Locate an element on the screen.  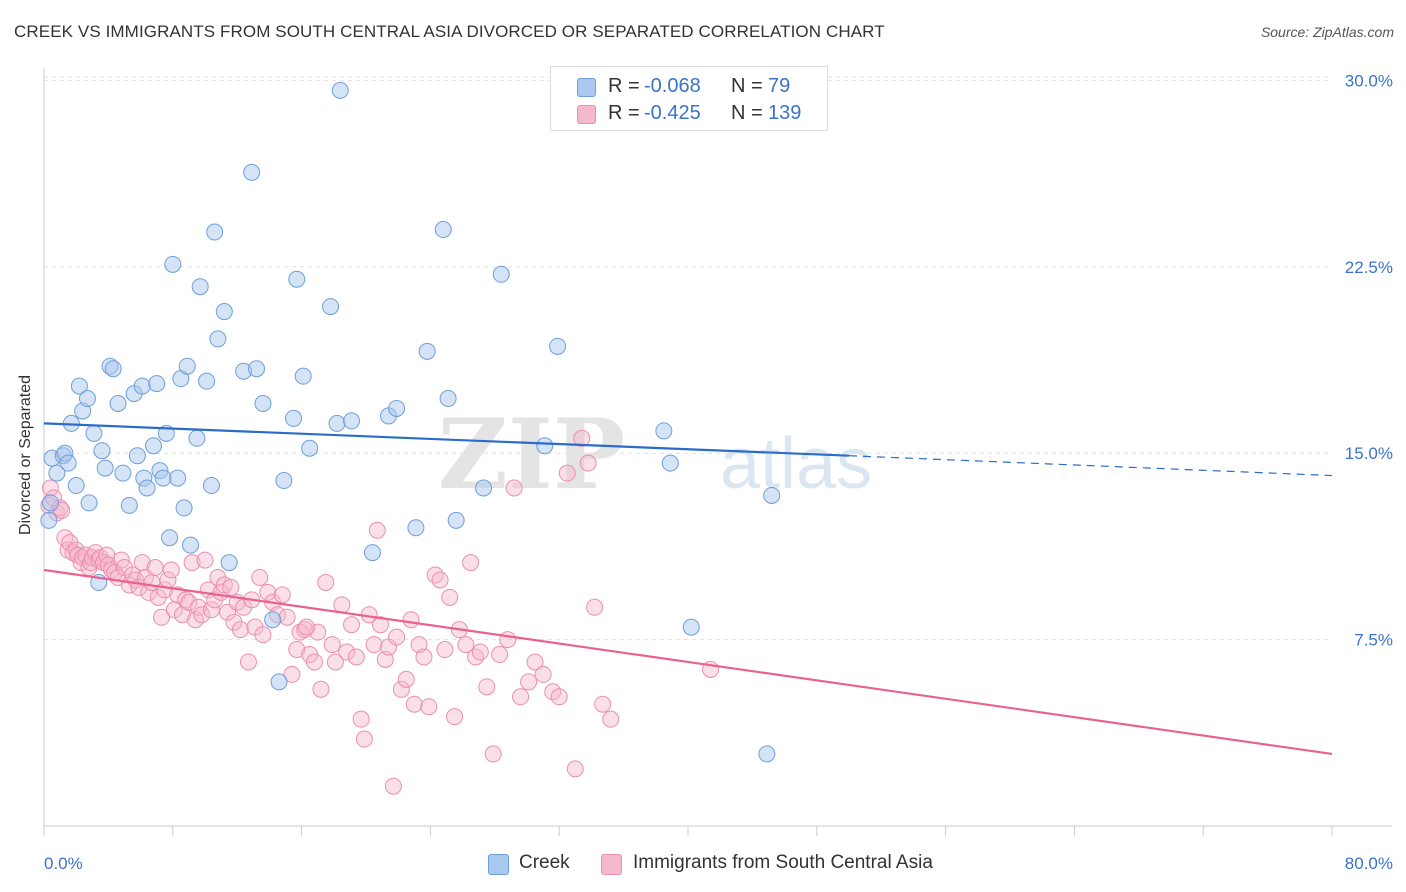
y-tick-label: 7.5% is located at coordinates (1373, 640).